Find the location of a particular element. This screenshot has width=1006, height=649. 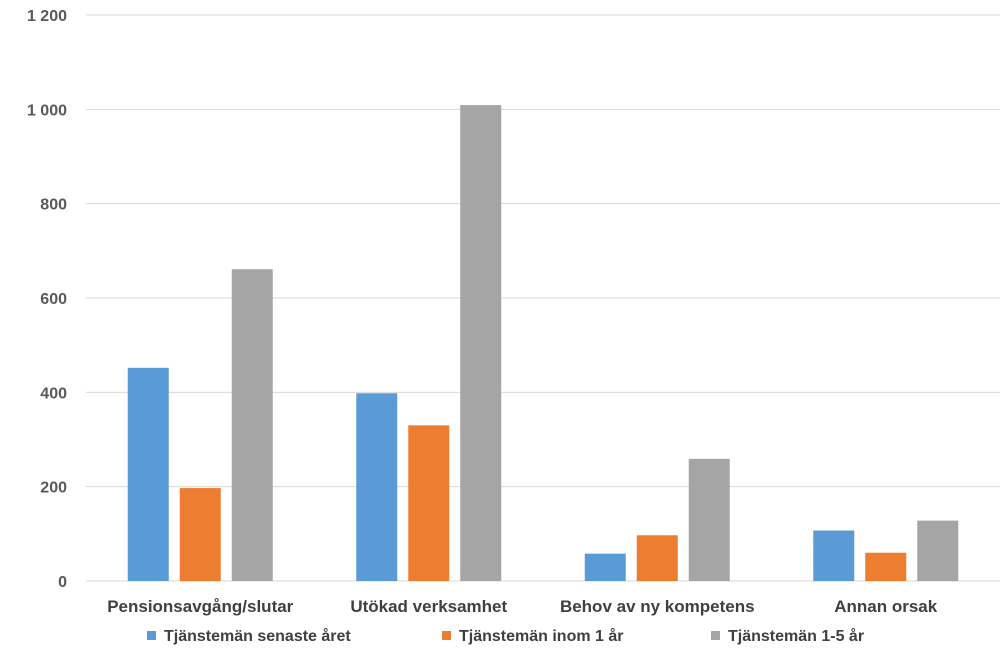

y-tick-label: 800 is located at coordinates (53, 205).